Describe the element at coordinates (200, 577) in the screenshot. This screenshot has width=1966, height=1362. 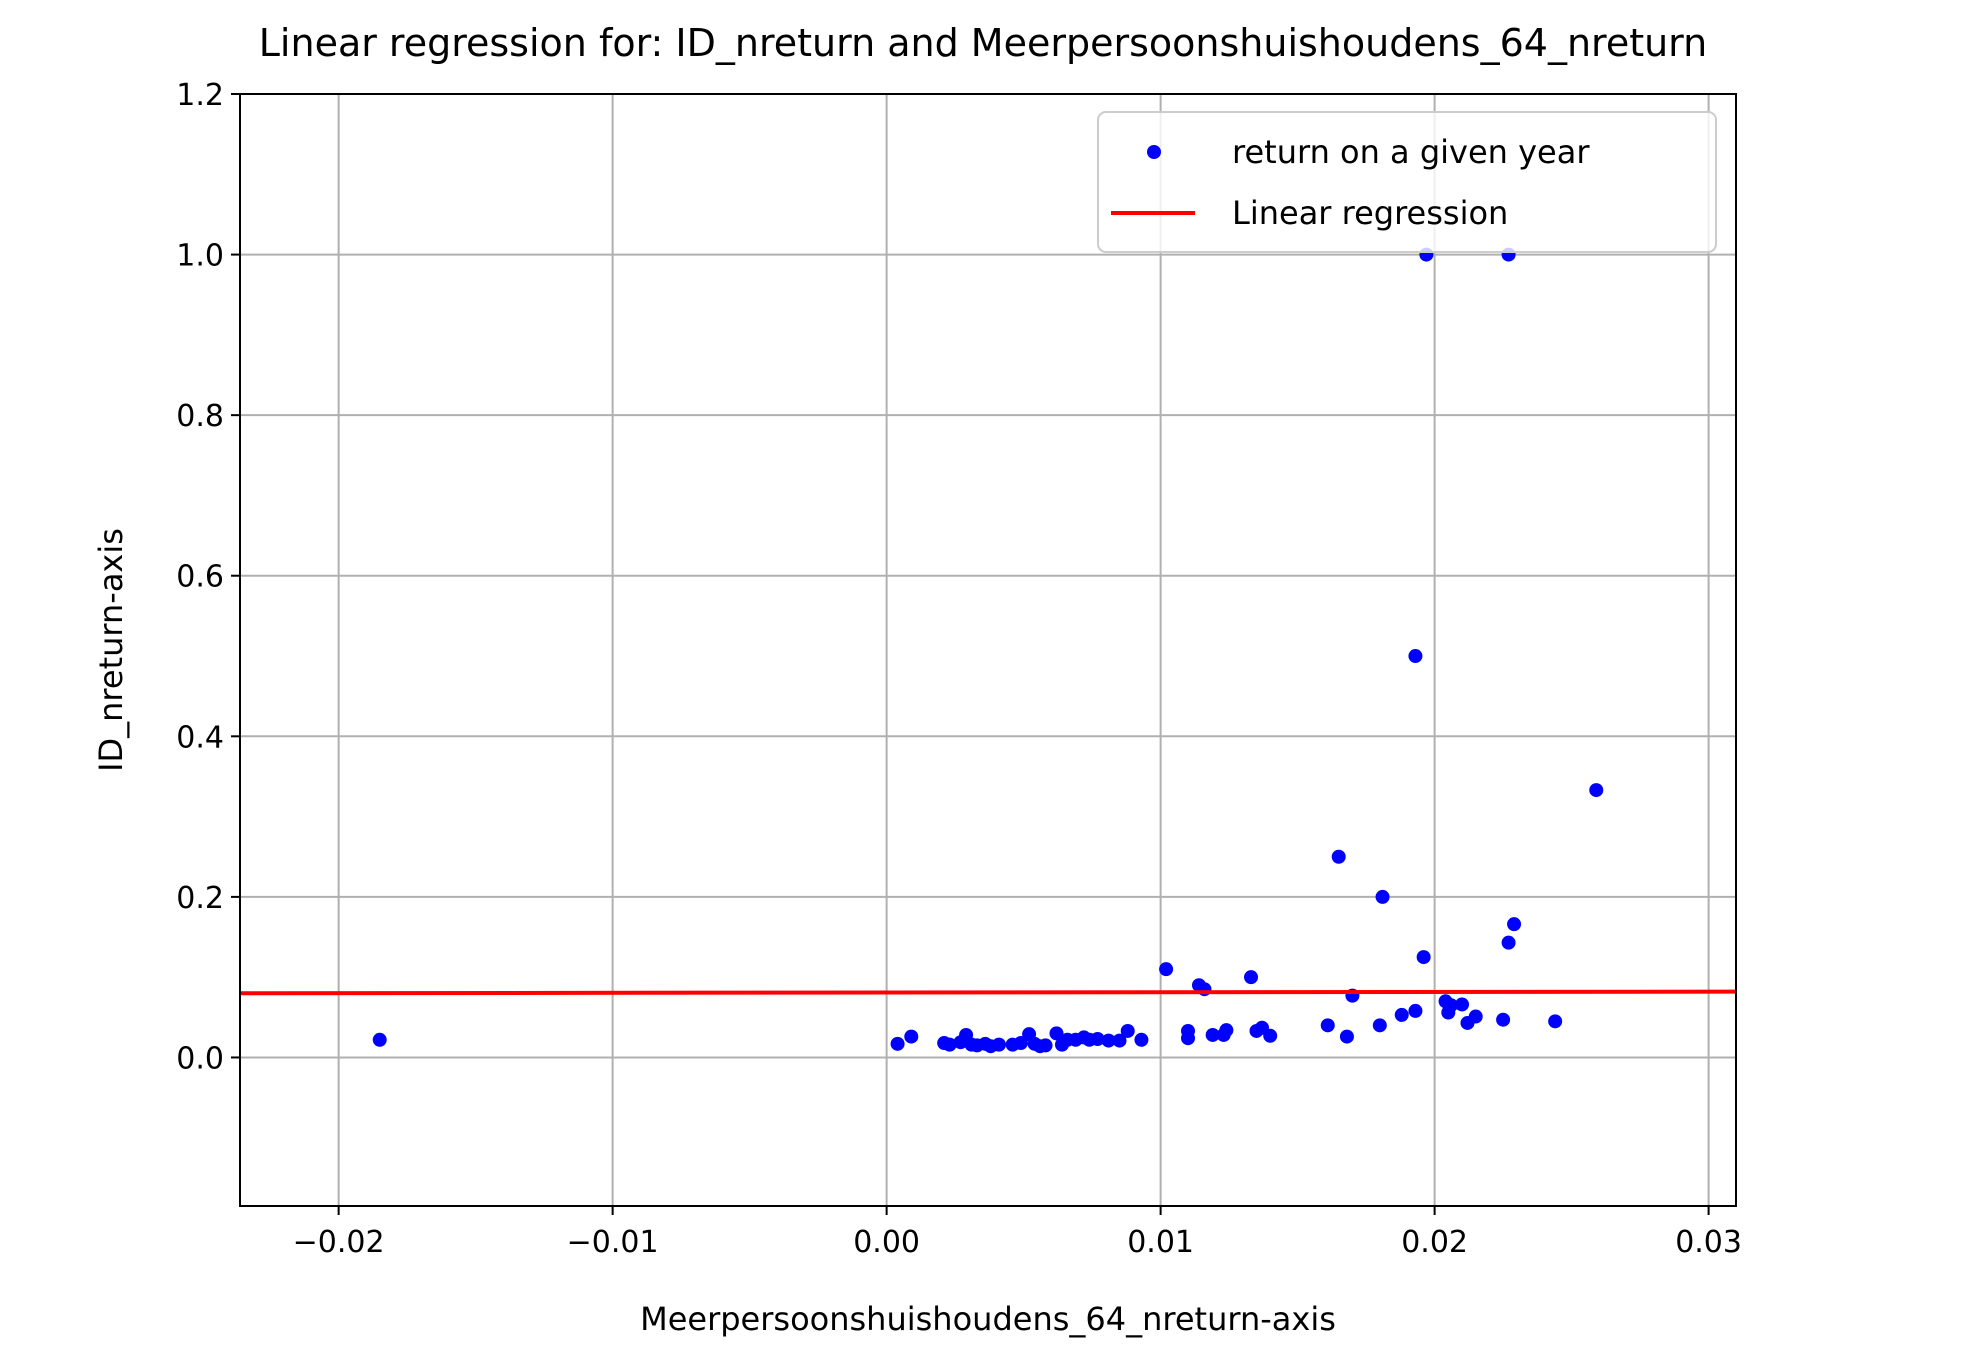
I see `y-tick-label: 0.6` at that location.